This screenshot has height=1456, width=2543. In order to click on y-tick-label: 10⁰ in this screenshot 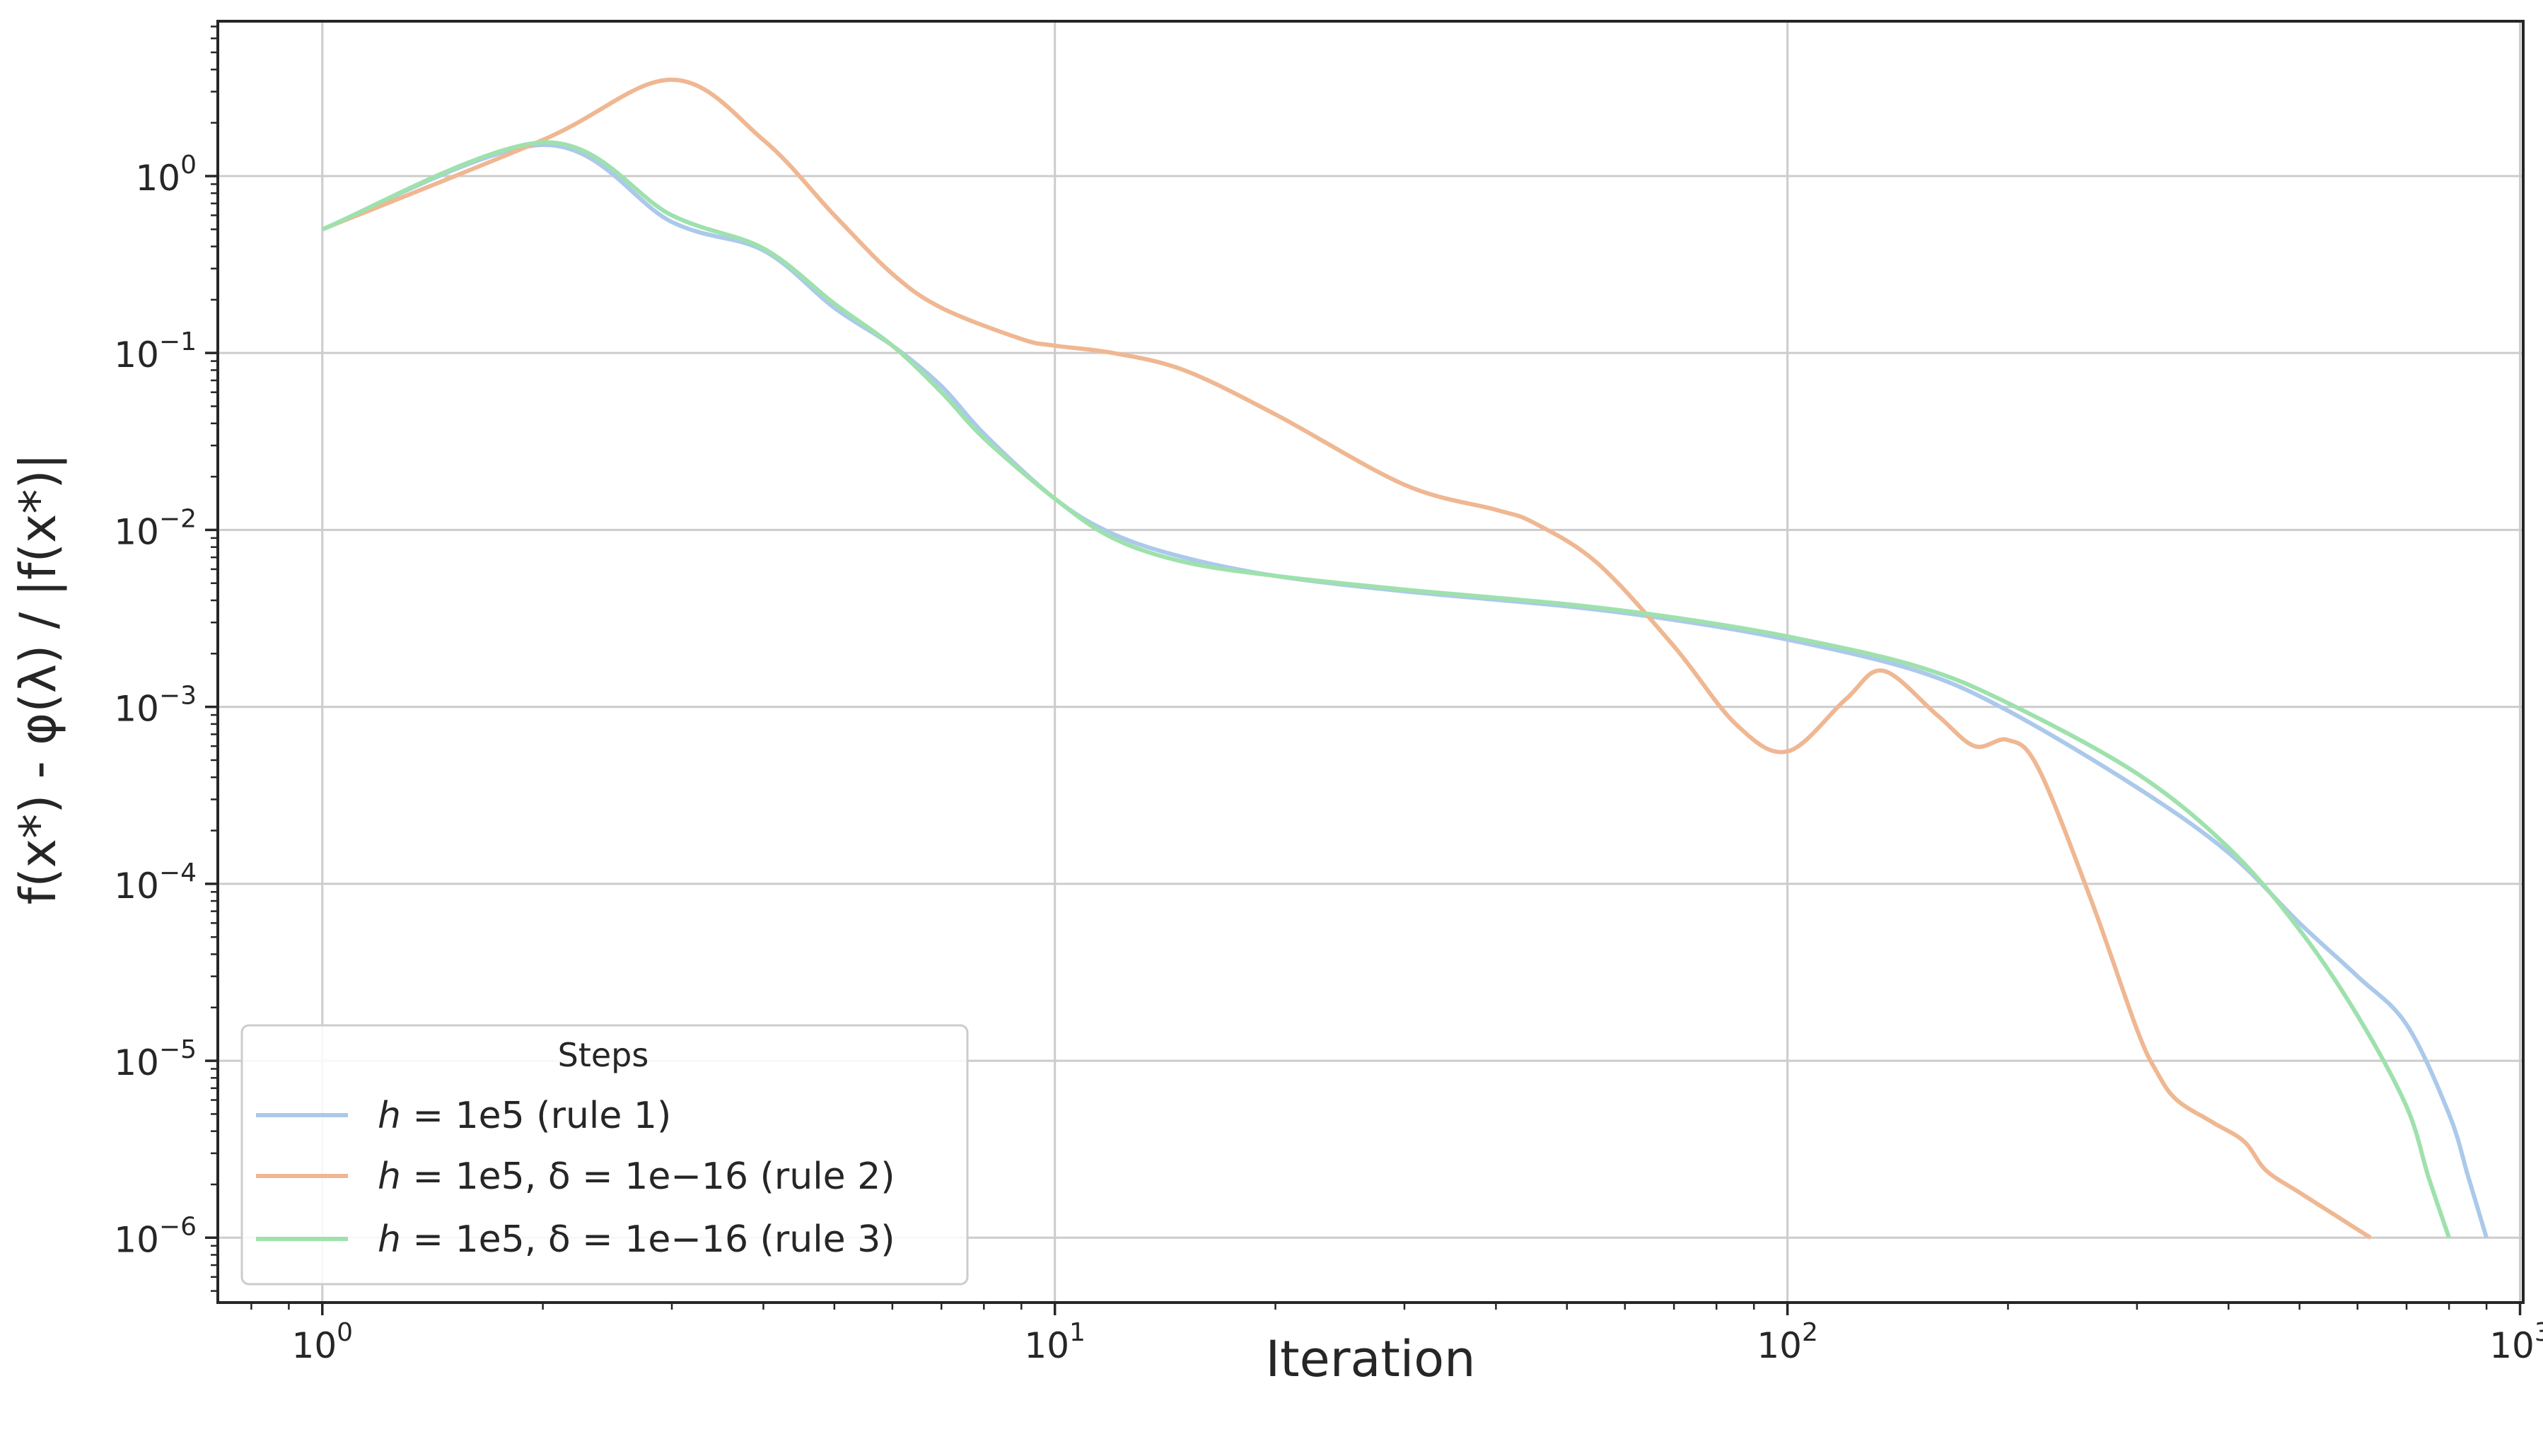, I will do `click(166, 175)`.